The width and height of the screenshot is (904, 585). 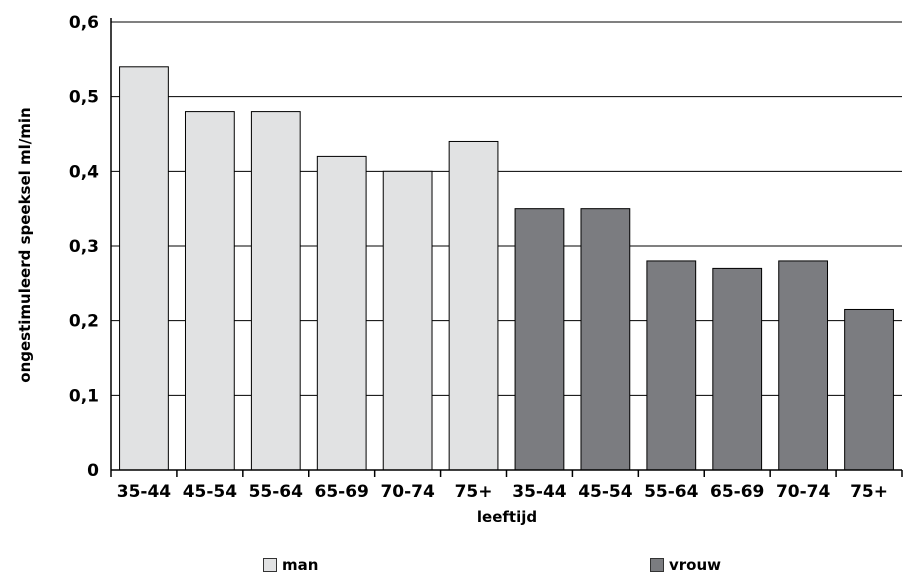 What do you see at coordinates (657, 565) in the screenshot?
I see `legend-swatch-vrouw` at bounding box center [657, 565].